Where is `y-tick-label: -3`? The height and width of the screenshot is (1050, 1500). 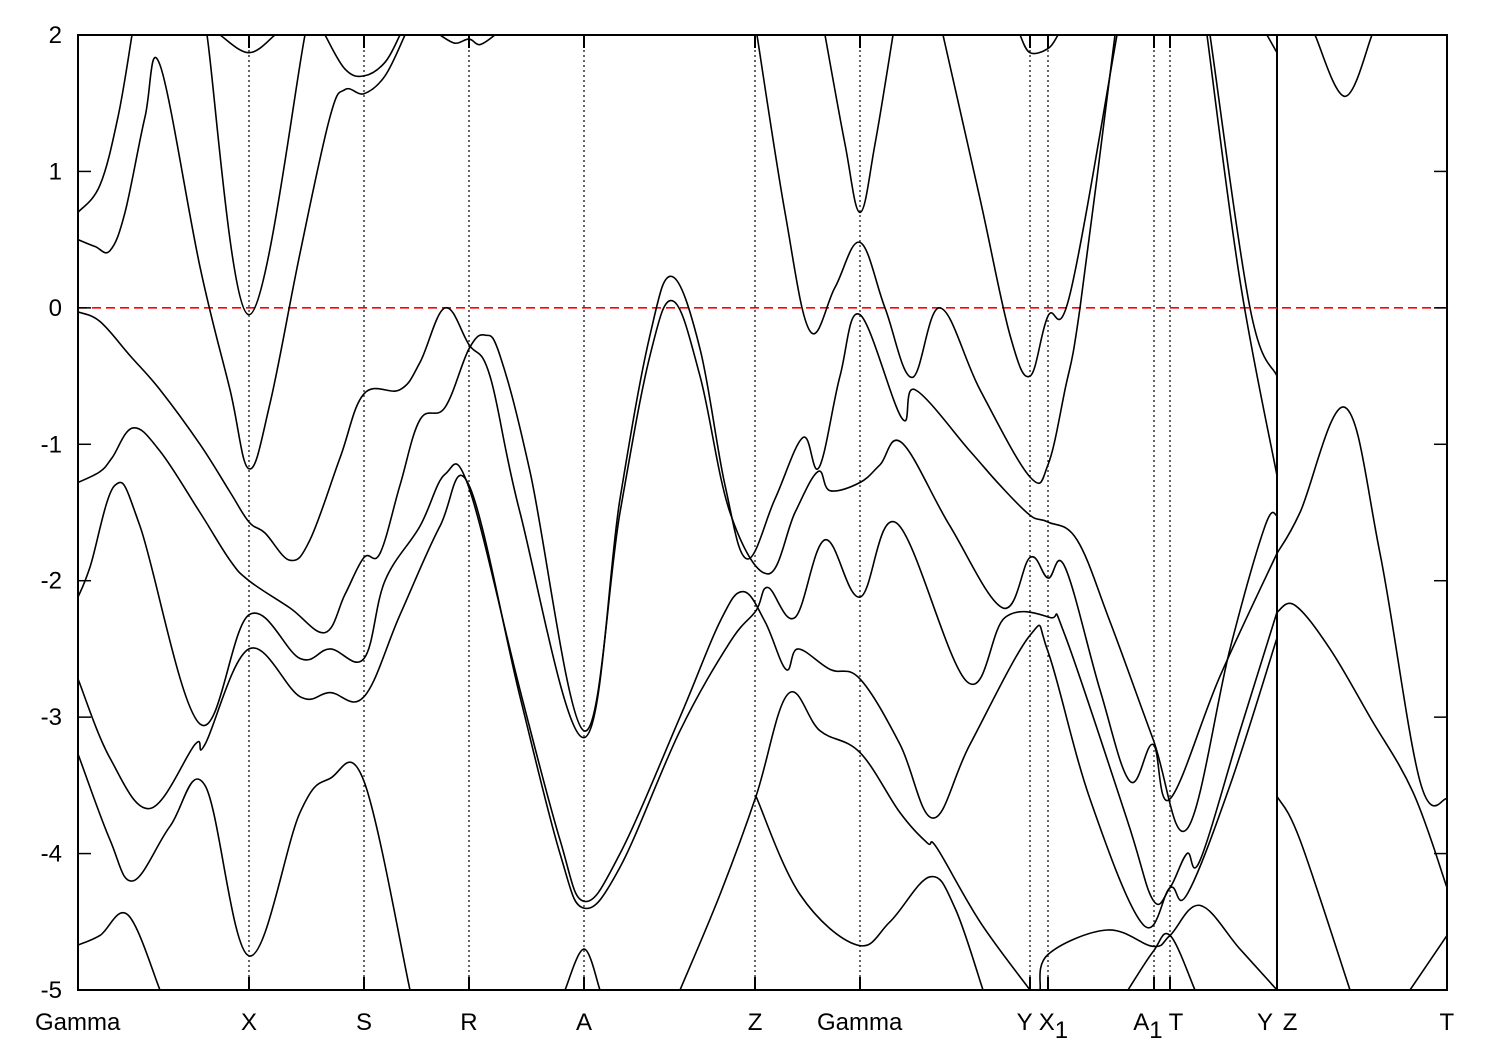 y-tick-label: -3 is located at coordinates (51, 717).